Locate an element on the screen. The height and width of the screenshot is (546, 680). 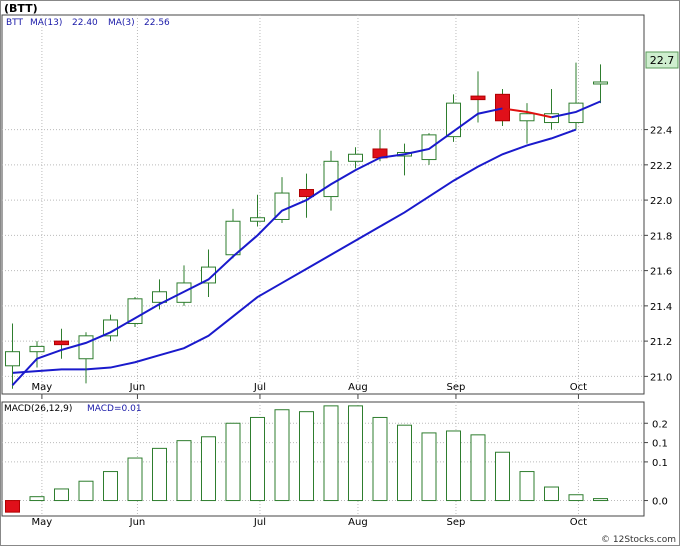
macd-legend-label: MACD(26,12,9) is located at coordinates (38, 409).